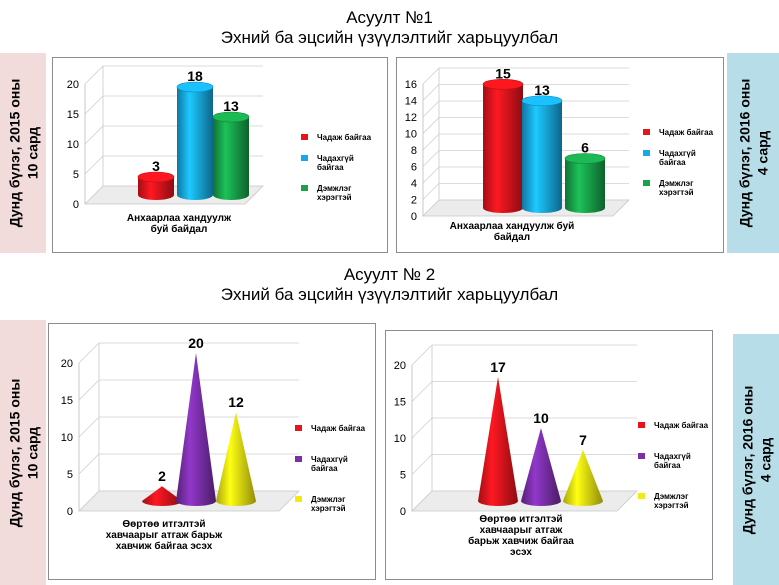 This screenshot has width=779, height=585. Describe the element at coordinates (512, 232) in the screenshot. I see `category-label: Анхаарлаа хандуулж буй байдал` at that location.